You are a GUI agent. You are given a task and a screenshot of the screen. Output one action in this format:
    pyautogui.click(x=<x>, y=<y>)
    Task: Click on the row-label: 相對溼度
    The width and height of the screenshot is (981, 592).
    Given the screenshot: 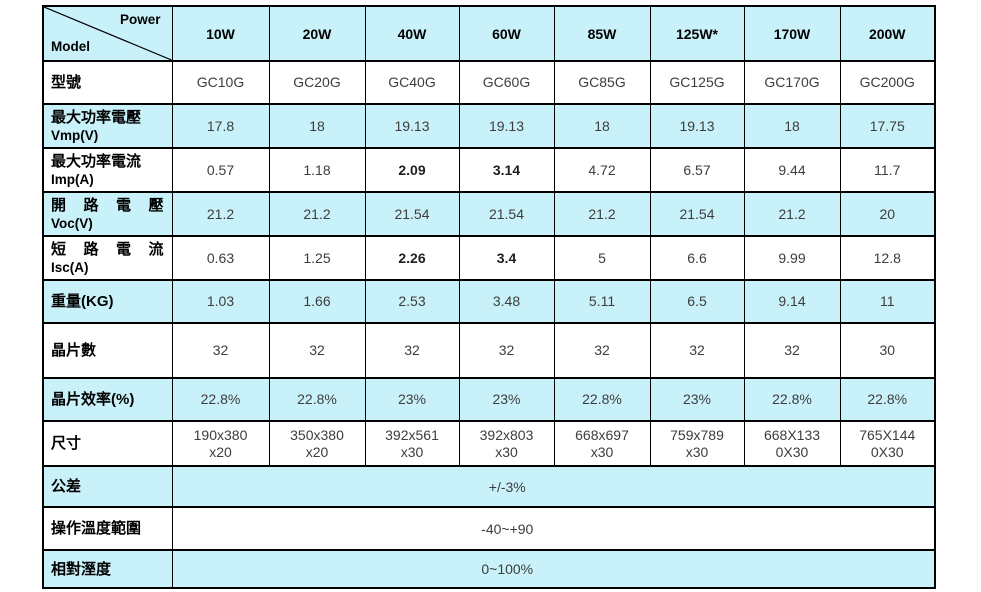 What is the action you would take?
    pyautogui.click(x=107, y=569)
    